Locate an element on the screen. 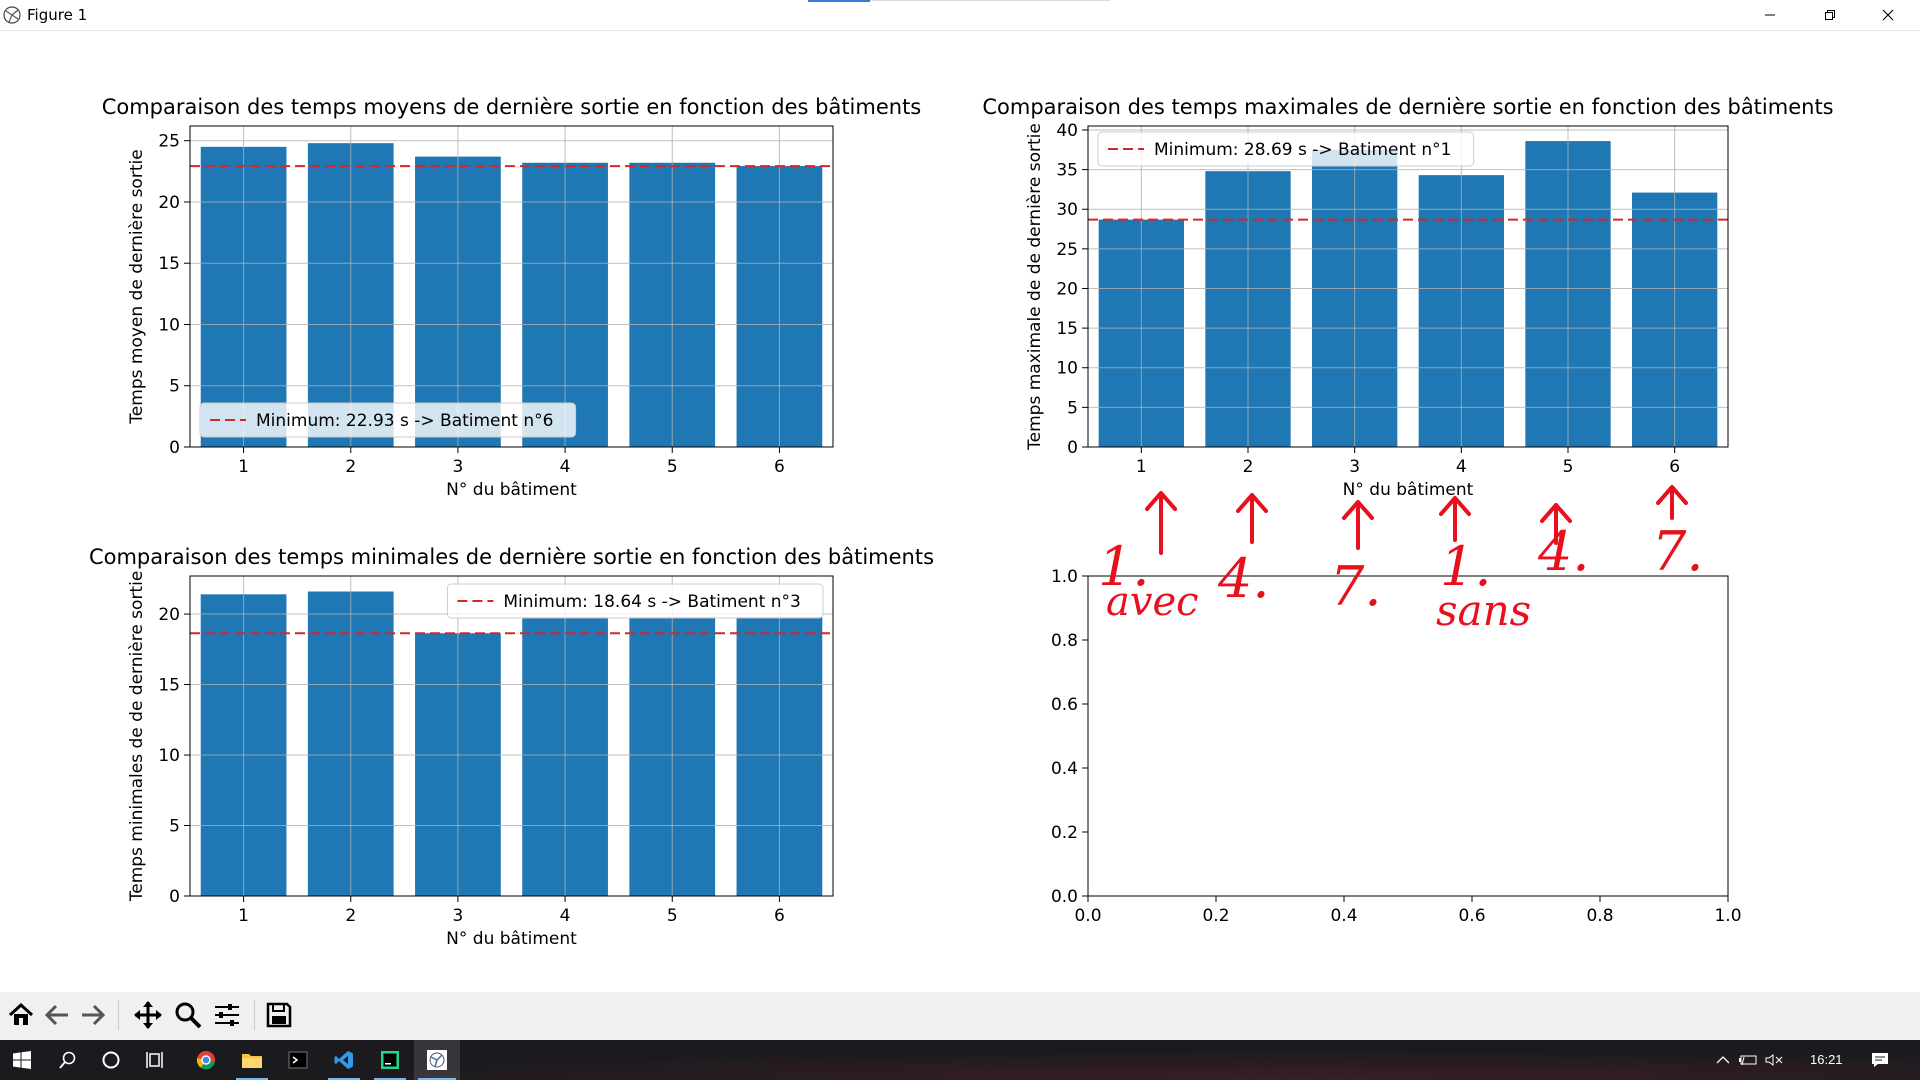 Image resolution: width=1920 pixels, height=1080 pixels. start-icon is located at coordinates (22, 1060).